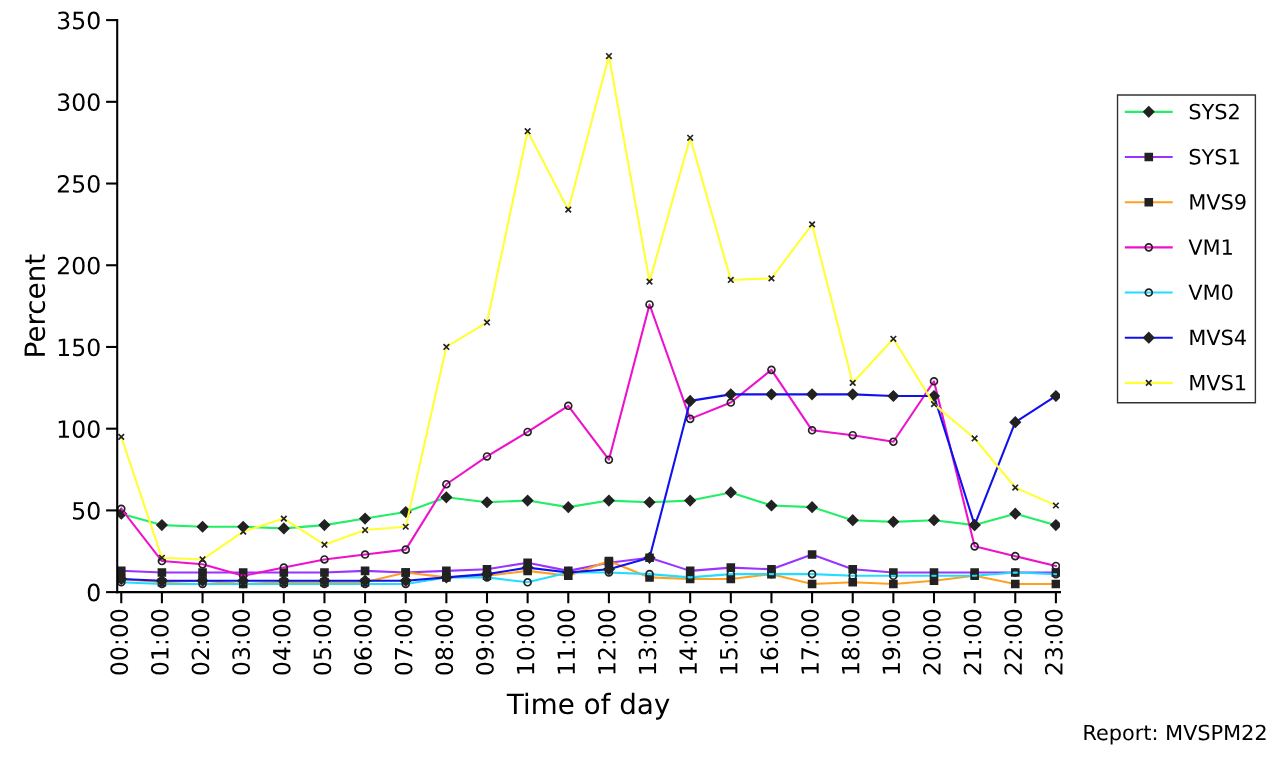  I want to click on x-tick-label: 08:00, so click(444, 642).